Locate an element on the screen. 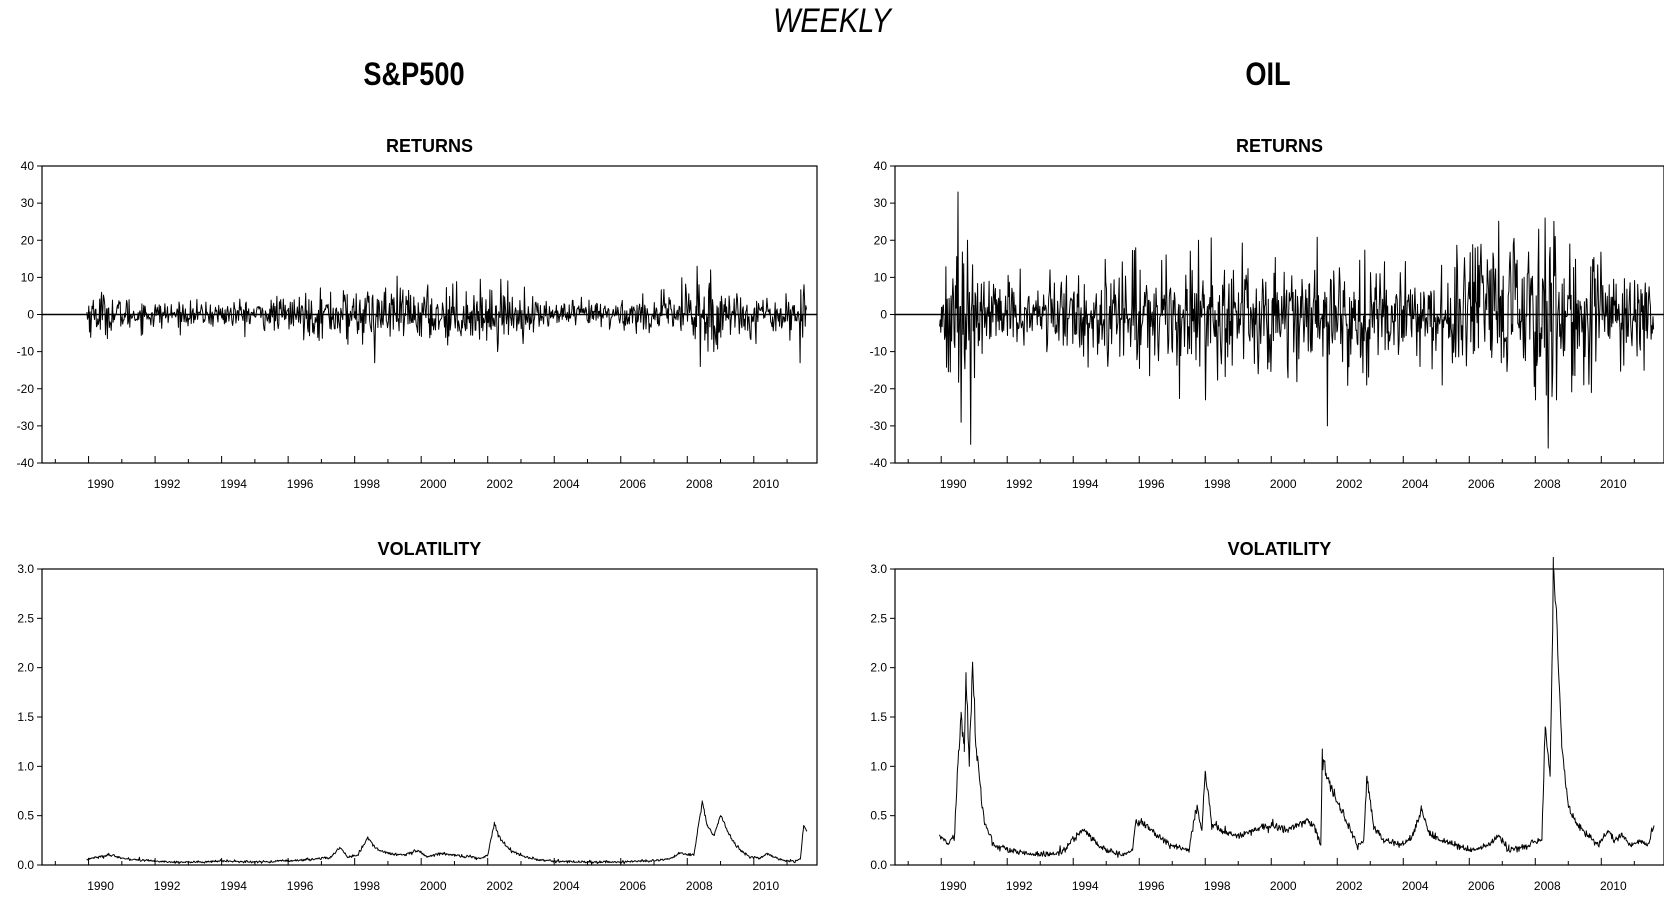 The height and width of the screenshot is (898, 1664). sp-returns-y-tick-label: -20 is located at coordinates (26, 389).